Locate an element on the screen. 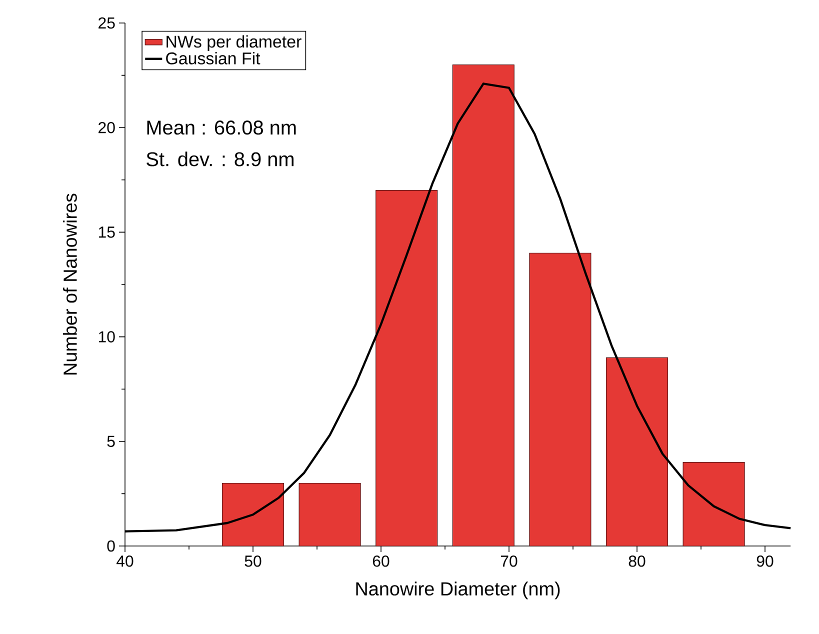 The image size is (819, 634). legend-label: Gaussian Fit is located at coordinates (213, 58).